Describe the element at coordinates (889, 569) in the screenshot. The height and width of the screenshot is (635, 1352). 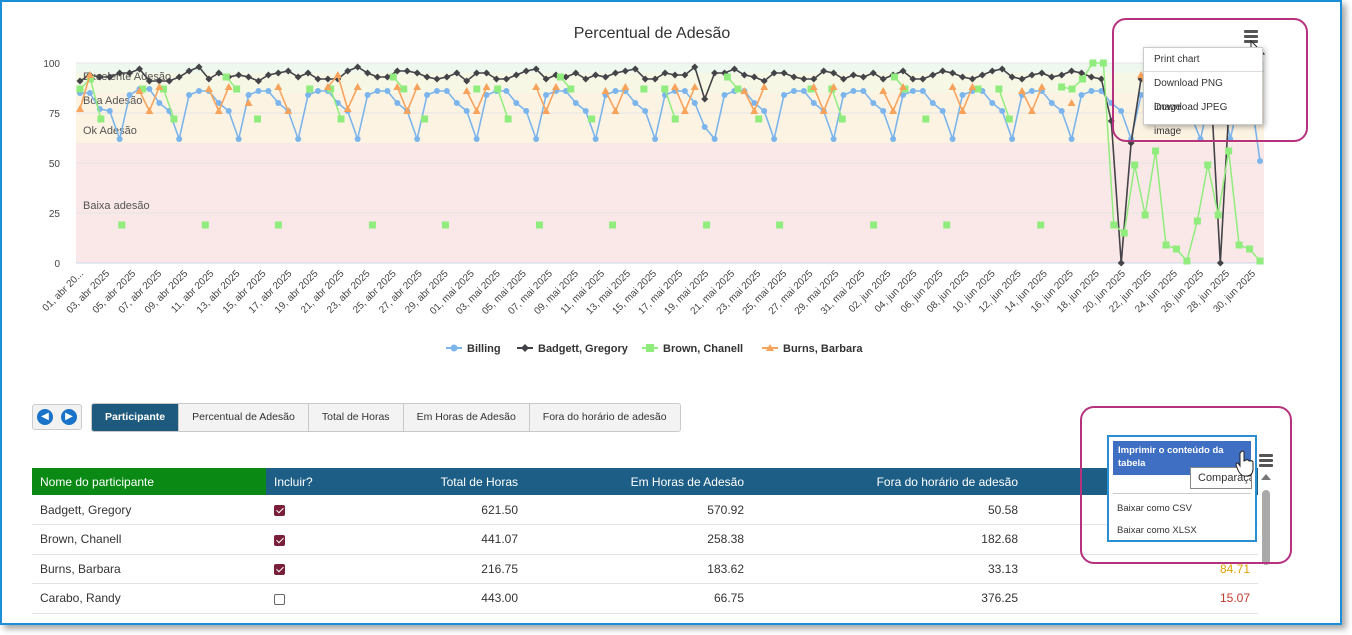
I see `fora-cell: 33.13` at that location.